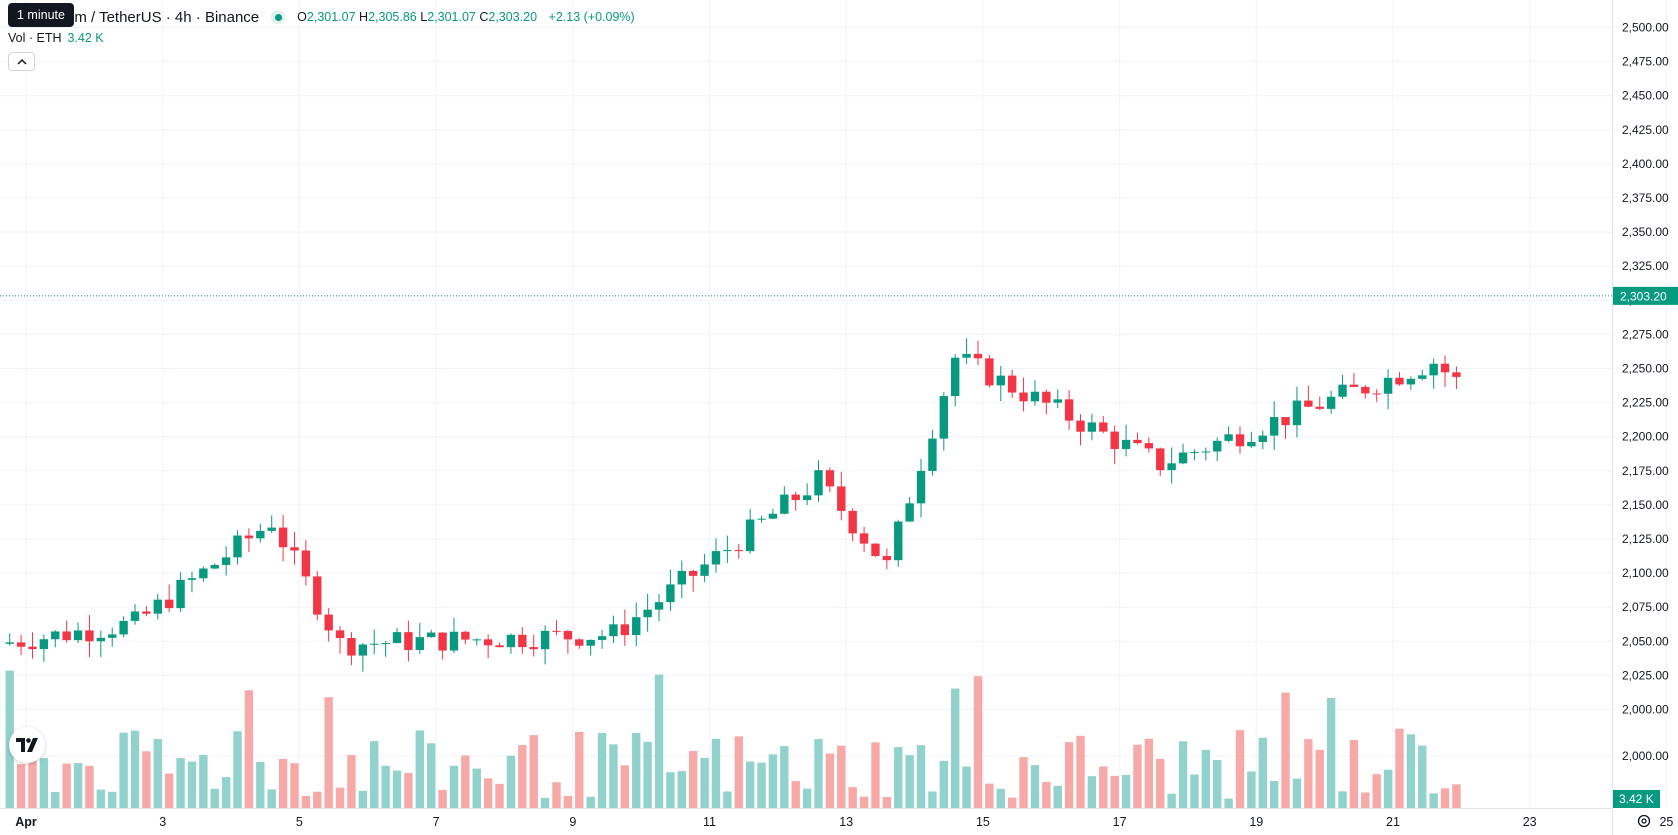  What do you see at coordinates (1256, 822) in the screenshot?
I see `time-axis-label: 19` at bounding box center [1256, 822].